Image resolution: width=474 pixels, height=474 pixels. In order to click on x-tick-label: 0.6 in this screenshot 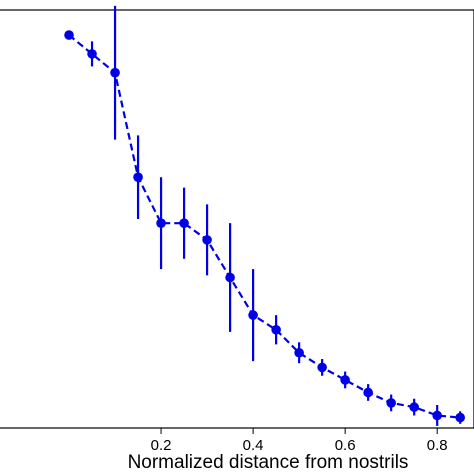, I will do `click(345, 445)`.